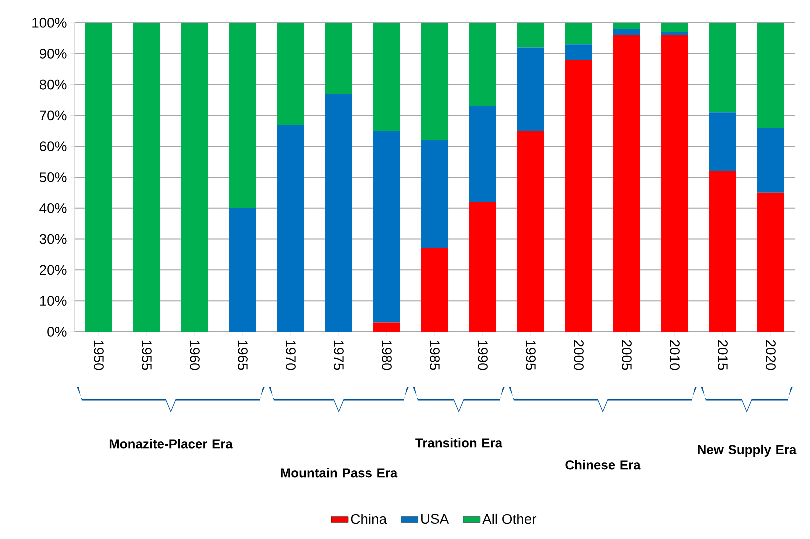  What do you see at coordinates (459, 443) in the screenshot?
I see `text: Transition Era` at bounding box center [459, 443].